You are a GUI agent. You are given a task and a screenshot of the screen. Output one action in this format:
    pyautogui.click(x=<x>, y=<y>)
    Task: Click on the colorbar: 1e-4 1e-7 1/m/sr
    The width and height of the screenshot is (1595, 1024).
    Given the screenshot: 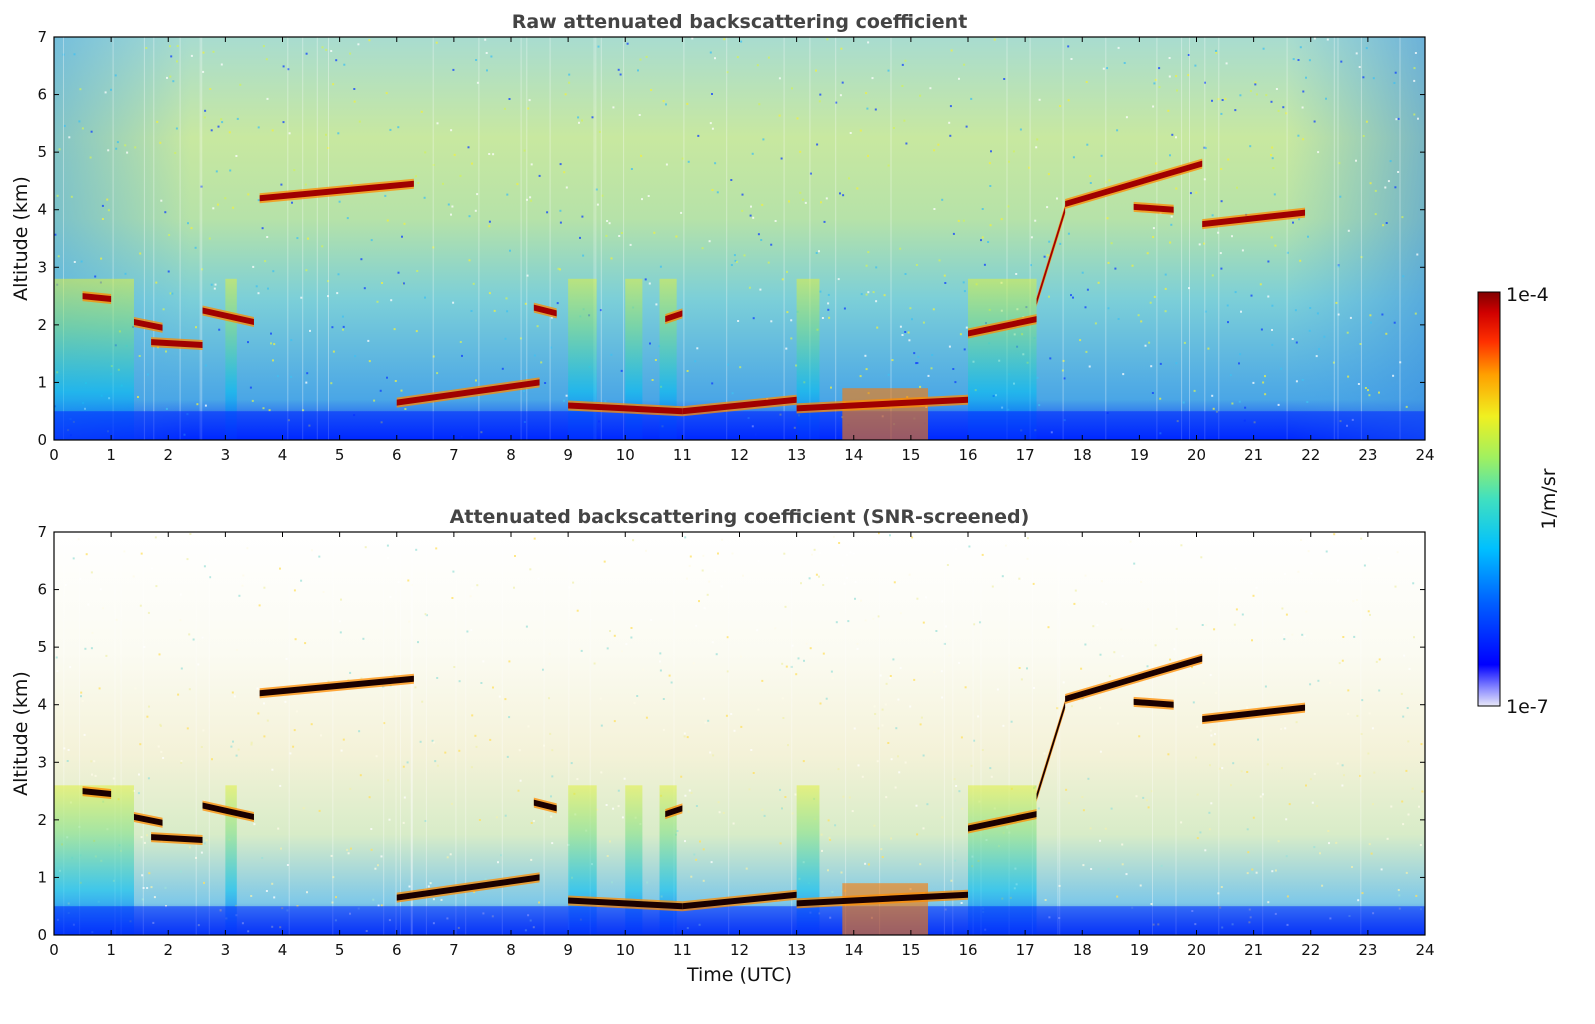 What is the action you would take?
    pyautogui.click(x=1518, y=501)
    